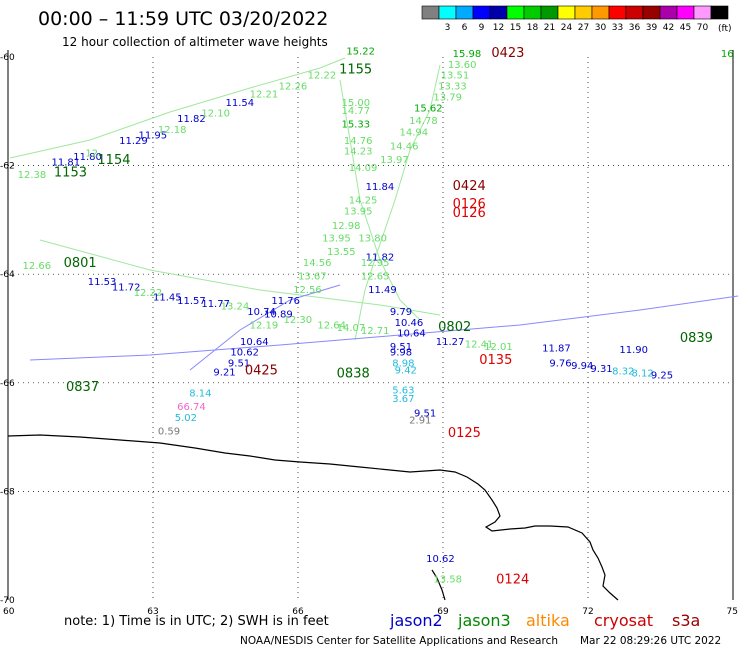 This screenshot has width=740, height=650. What do you see at coordinates (623, 372) in the screenshot?
I see `swh-value-label: 8.32` at bounding box center [623, 372].